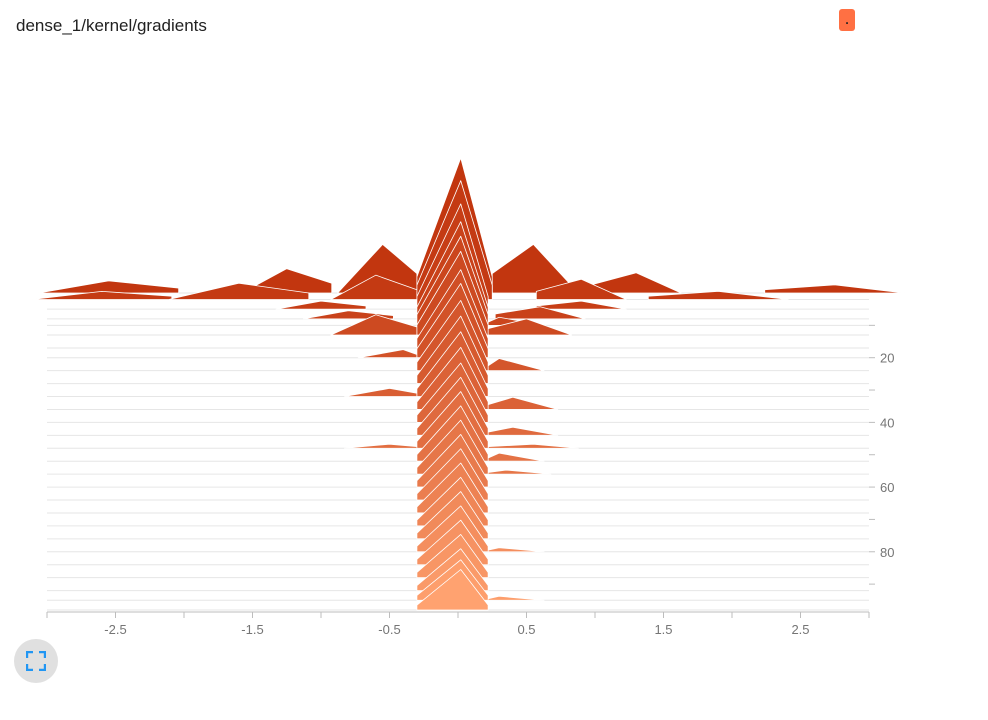  I want to click on fullscreen-icon, so click(36, 661).